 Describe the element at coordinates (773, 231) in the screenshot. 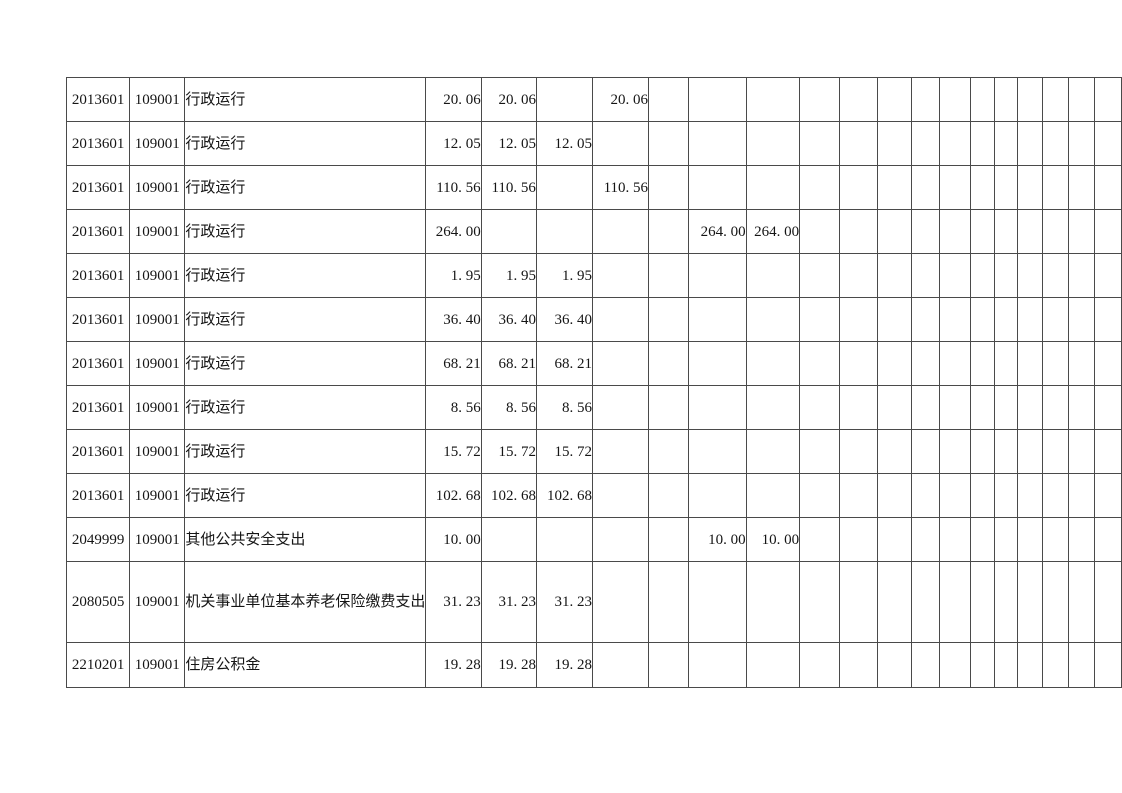

I see `amount-cell: 264. 00` at that location.